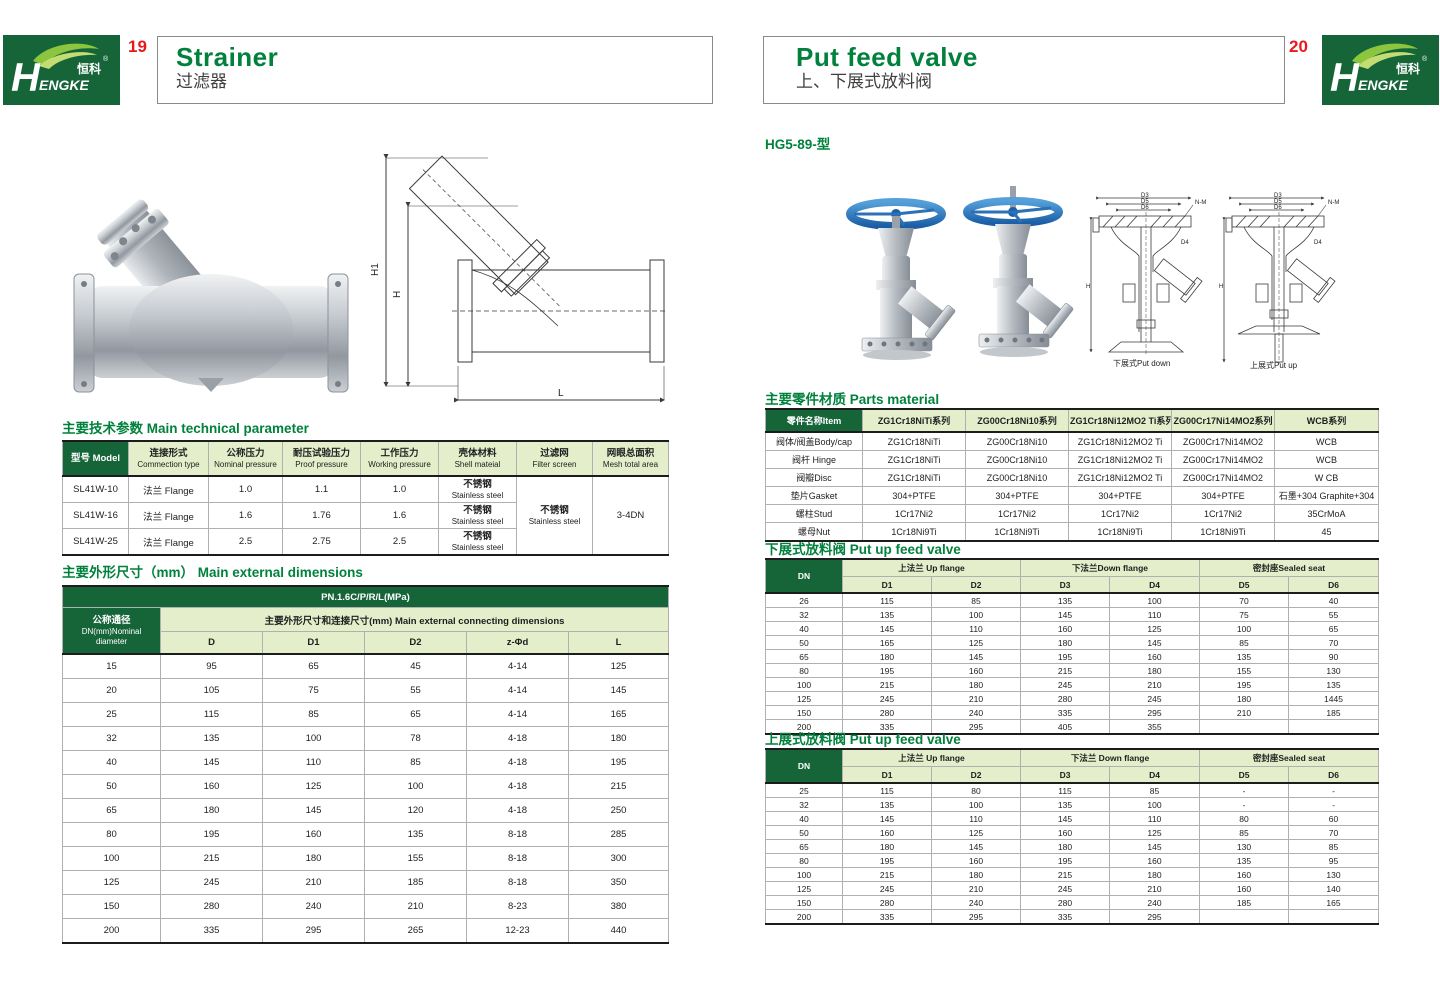 The image size is (1440, 984). Describe the element at coordinates (1154, 727) in the screenshot. I see `cell: 355` at that location.